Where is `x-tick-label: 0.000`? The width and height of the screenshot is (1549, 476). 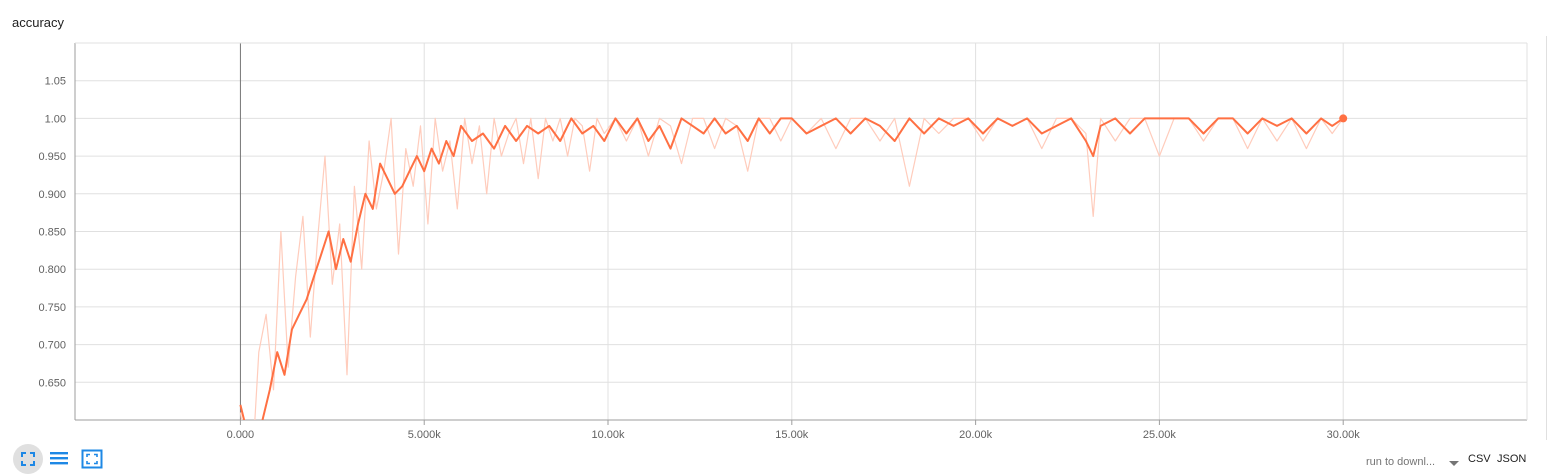
x-tick-label: 0.000 is located at coordinates (241, 434).